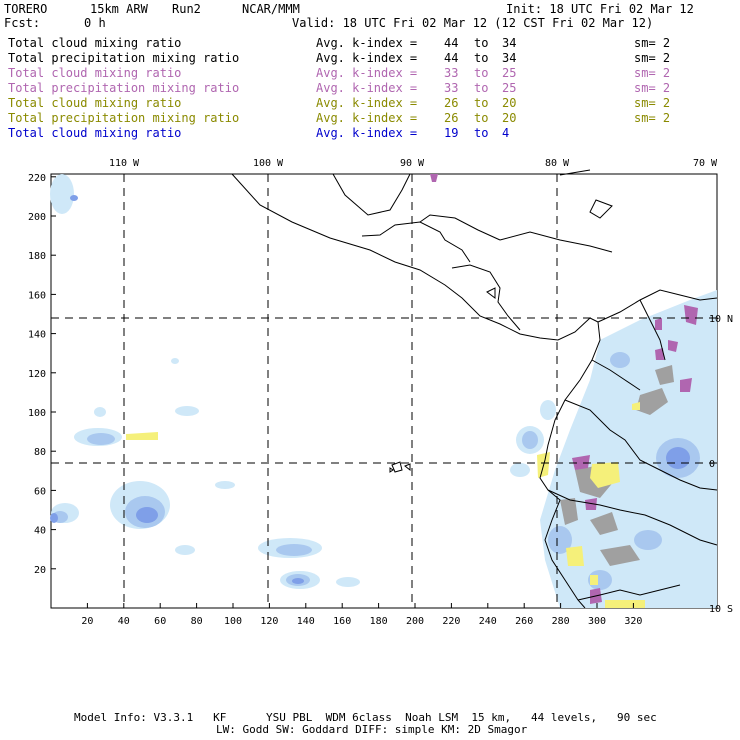 The image size is (740, 740). Describe the element at coordinates (597, 621) in the screenshot. I see `x-tick-label: 300` at that location.